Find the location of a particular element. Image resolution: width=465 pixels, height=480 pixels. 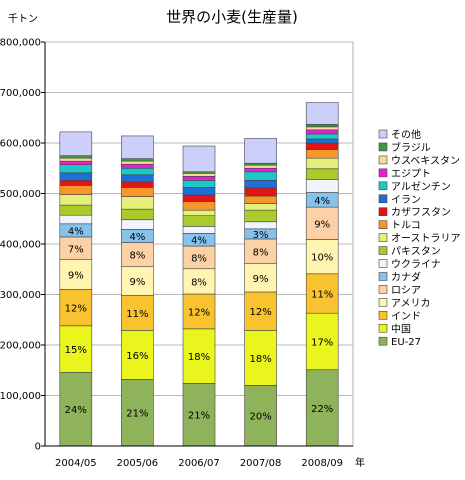

y-axis-unit-label: 千トン is located at coordinates (23, 19).